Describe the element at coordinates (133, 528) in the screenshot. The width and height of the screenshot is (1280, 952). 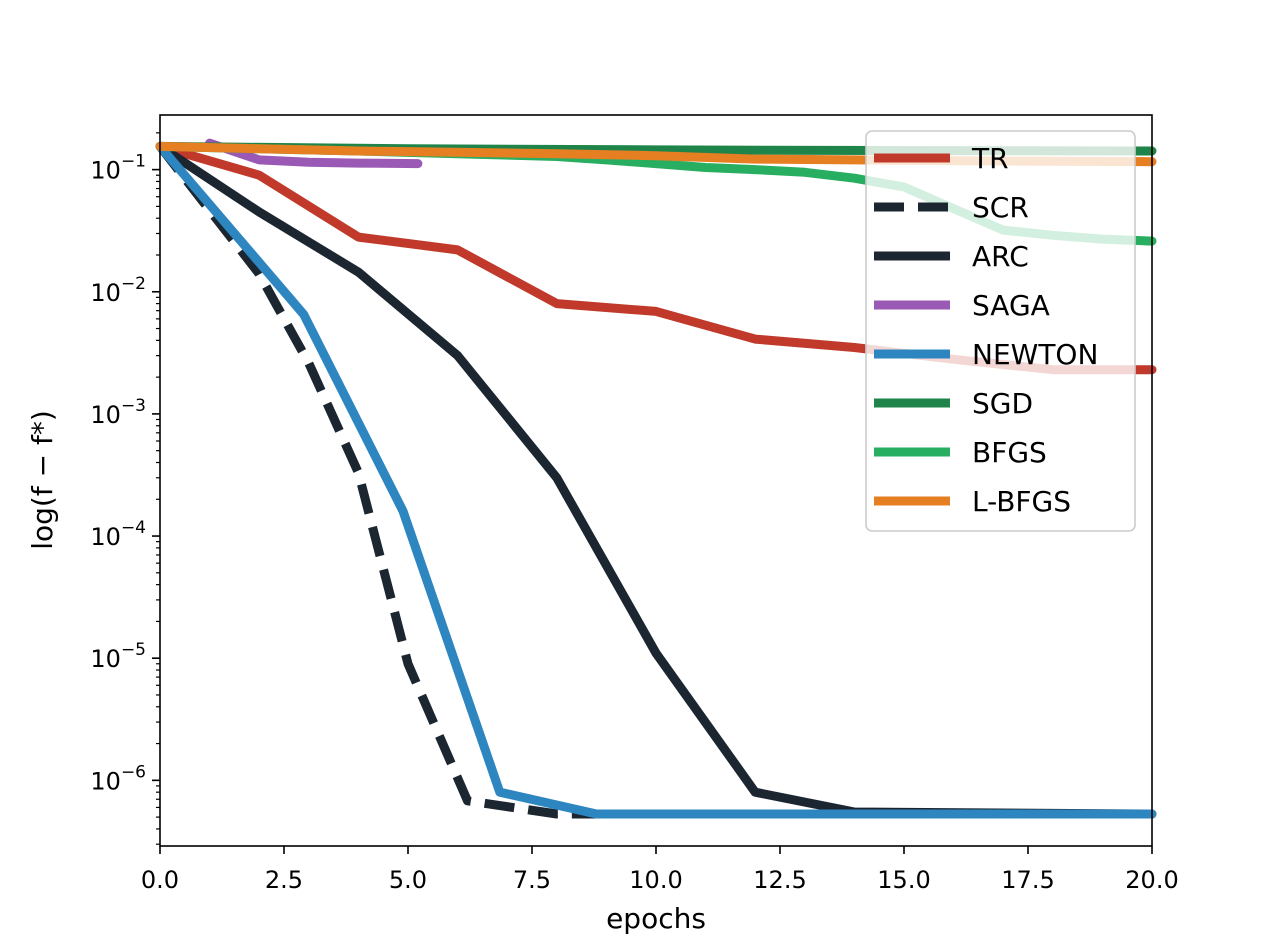
I see `y-tick-exponent: −4` at that location.